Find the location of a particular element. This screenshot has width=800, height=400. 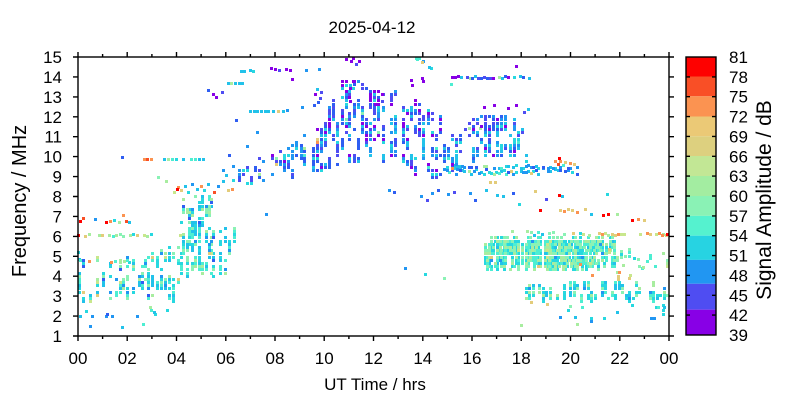

svg-text: 63 is located at coordinates (738, 176).